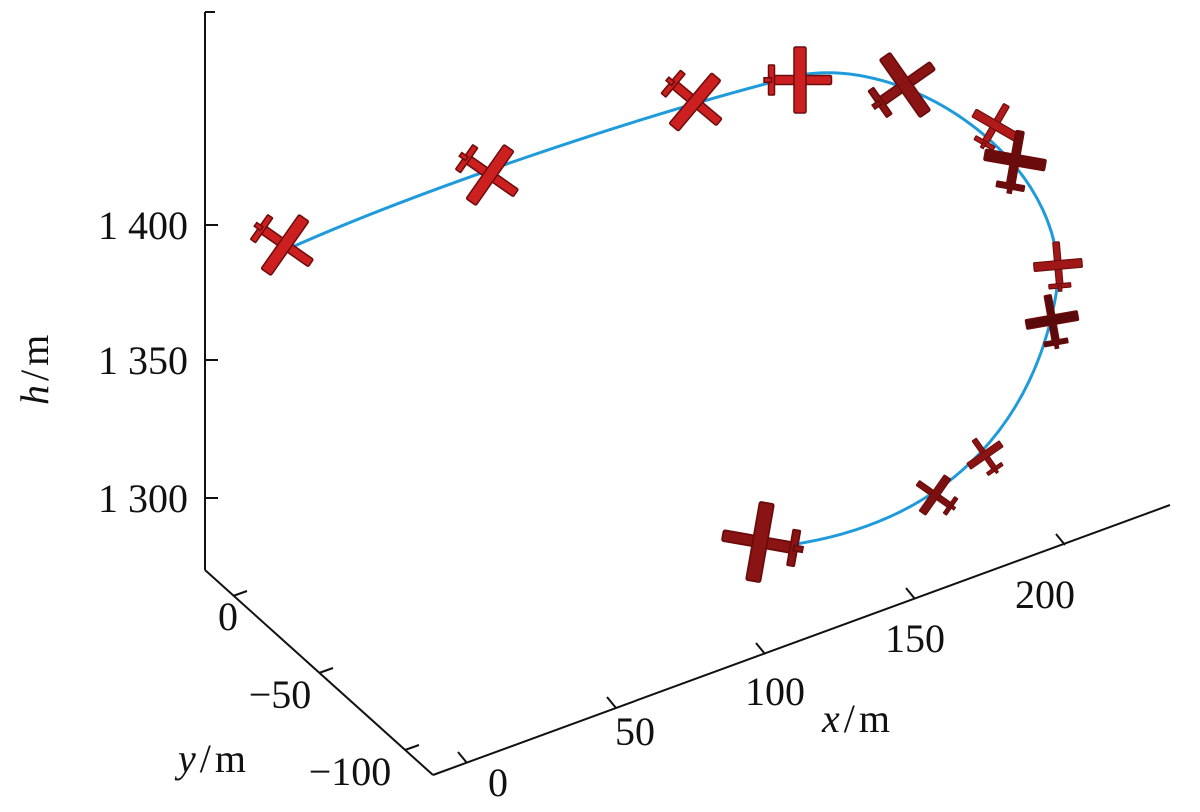 This screenshot has height=812, width=1200. What do you see at coordinates (206, 758) in the screenshot?
I see `y-axis-sep: /` at bounding box center [206, 758].